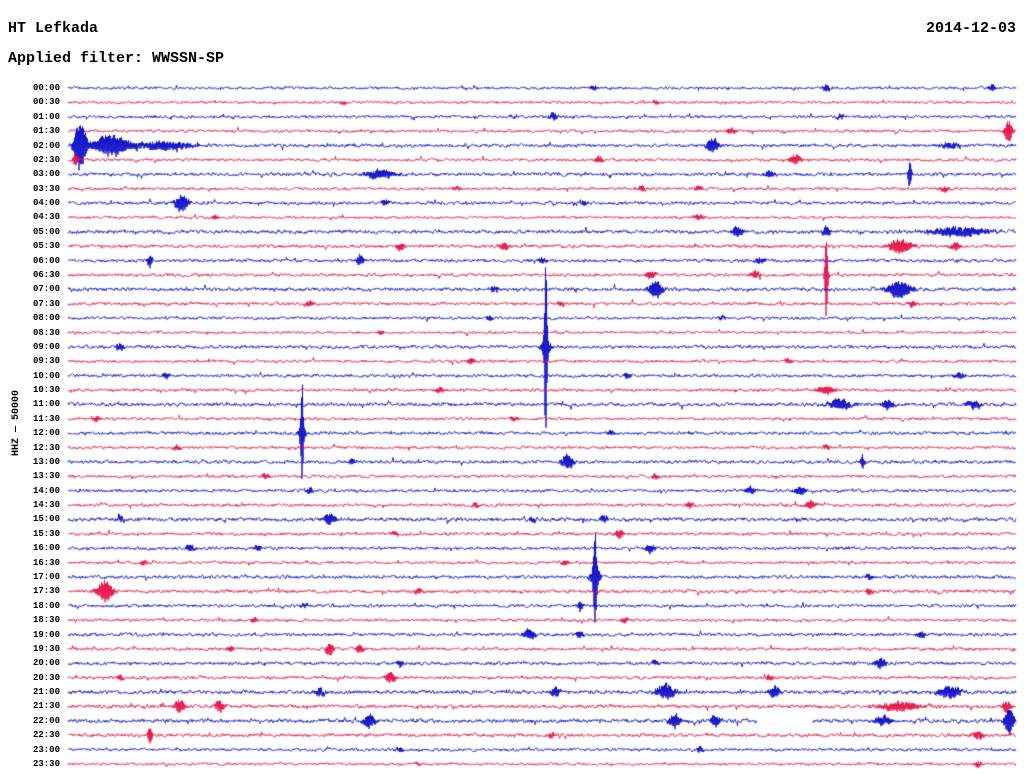 The height and width of the screenshot is (780, 1024). What do you see at coordinates (46, 318) in the screenshot?
I see `row-time-label: 08:00` at bounding box center [46, 318].